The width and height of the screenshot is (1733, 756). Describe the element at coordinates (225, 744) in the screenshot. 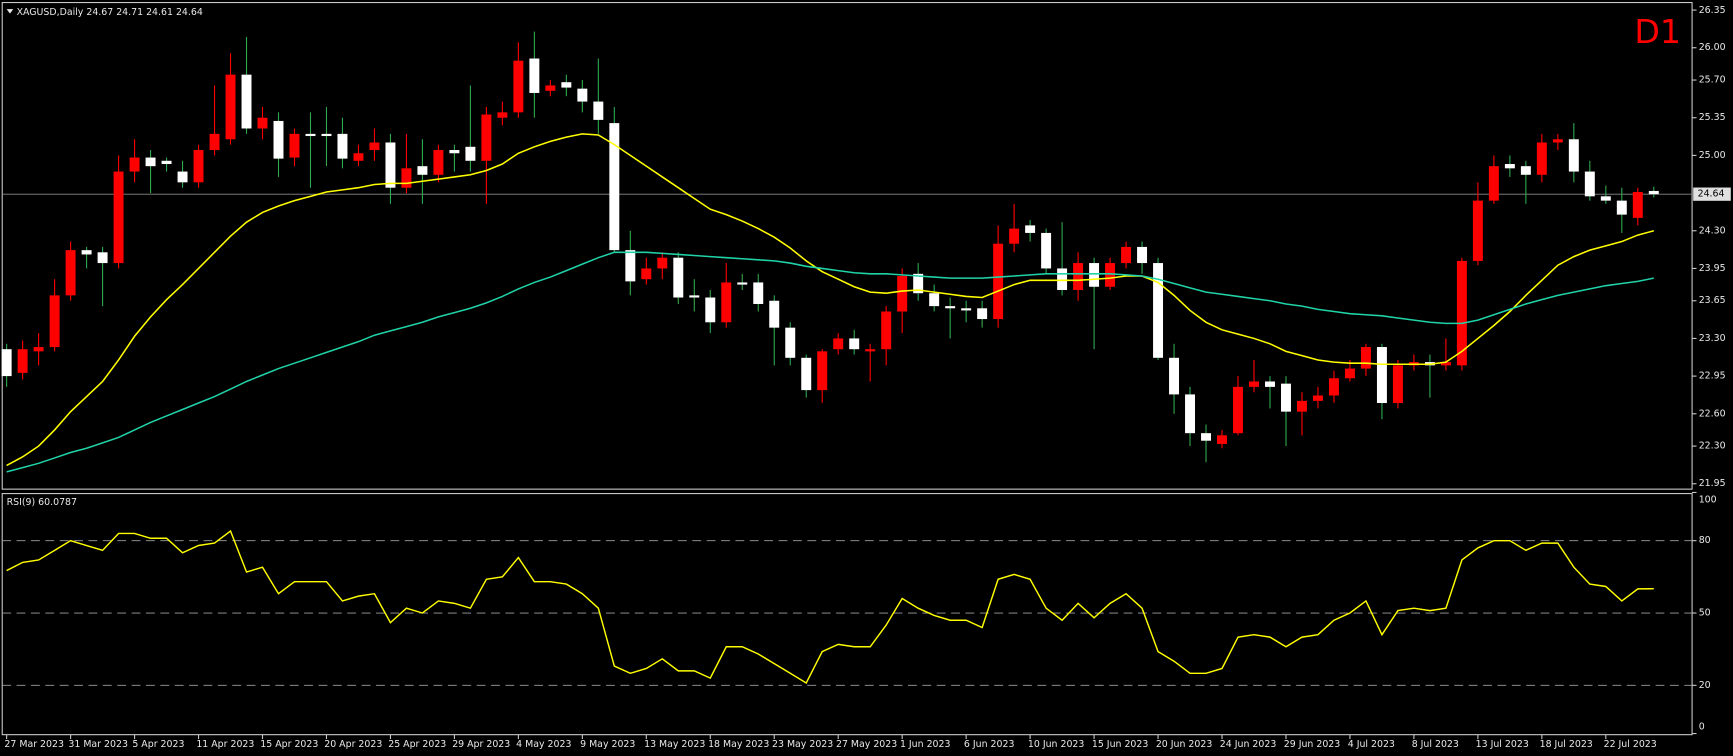

I see `x-tick-label: 11 Apr 2023` at that location.